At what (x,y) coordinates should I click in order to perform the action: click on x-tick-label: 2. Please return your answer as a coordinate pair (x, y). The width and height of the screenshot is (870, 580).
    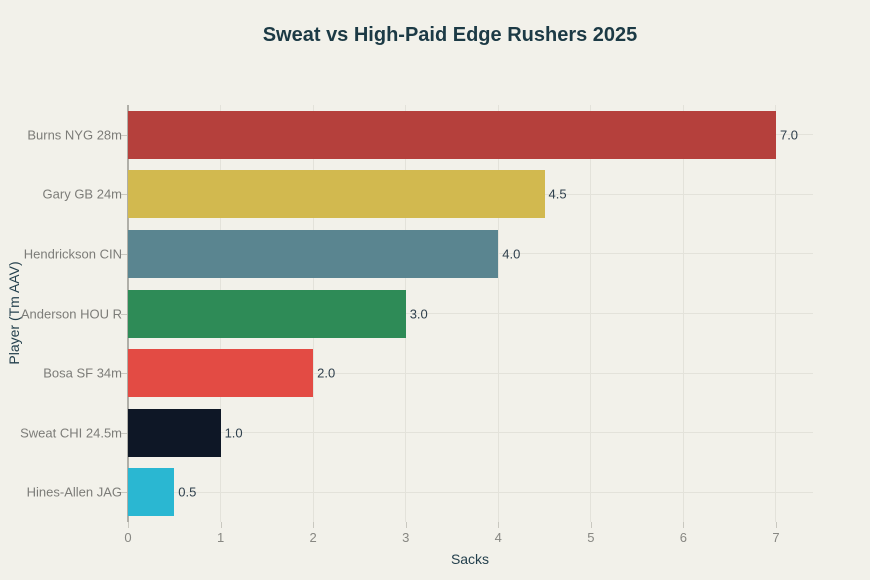
    Looking at the image, I should click on (313, 537).